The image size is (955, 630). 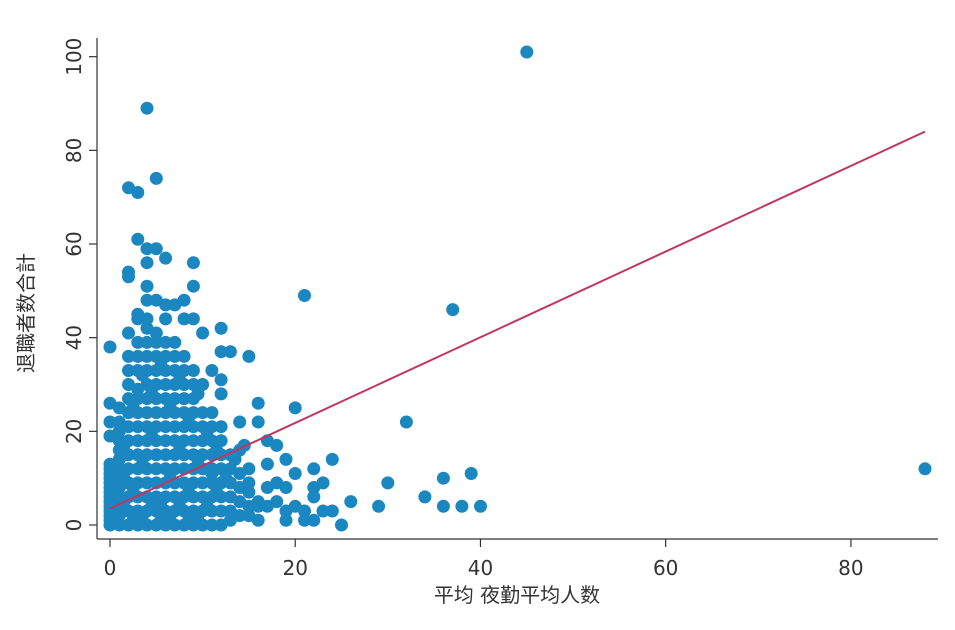 What do you see at coordinates (295, 568) in the screenshot?
I see `x-tick-label: 20` at bounding box center [295, 568].